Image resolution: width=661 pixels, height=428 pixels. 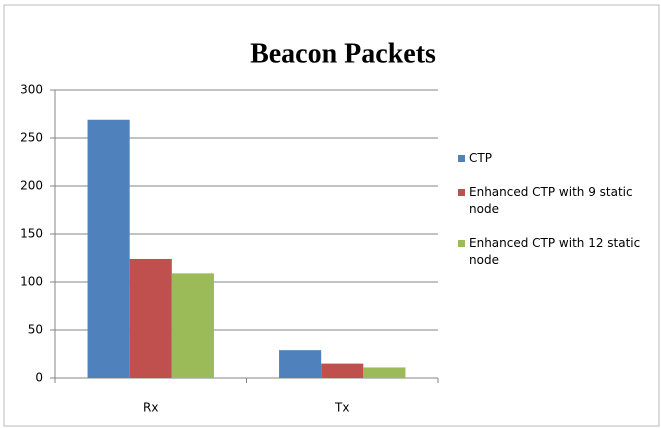 What do you see at coordinates (35, 330) in the screenshot?
I see `y-tick-label: 50` at bounding box center [35, 330].